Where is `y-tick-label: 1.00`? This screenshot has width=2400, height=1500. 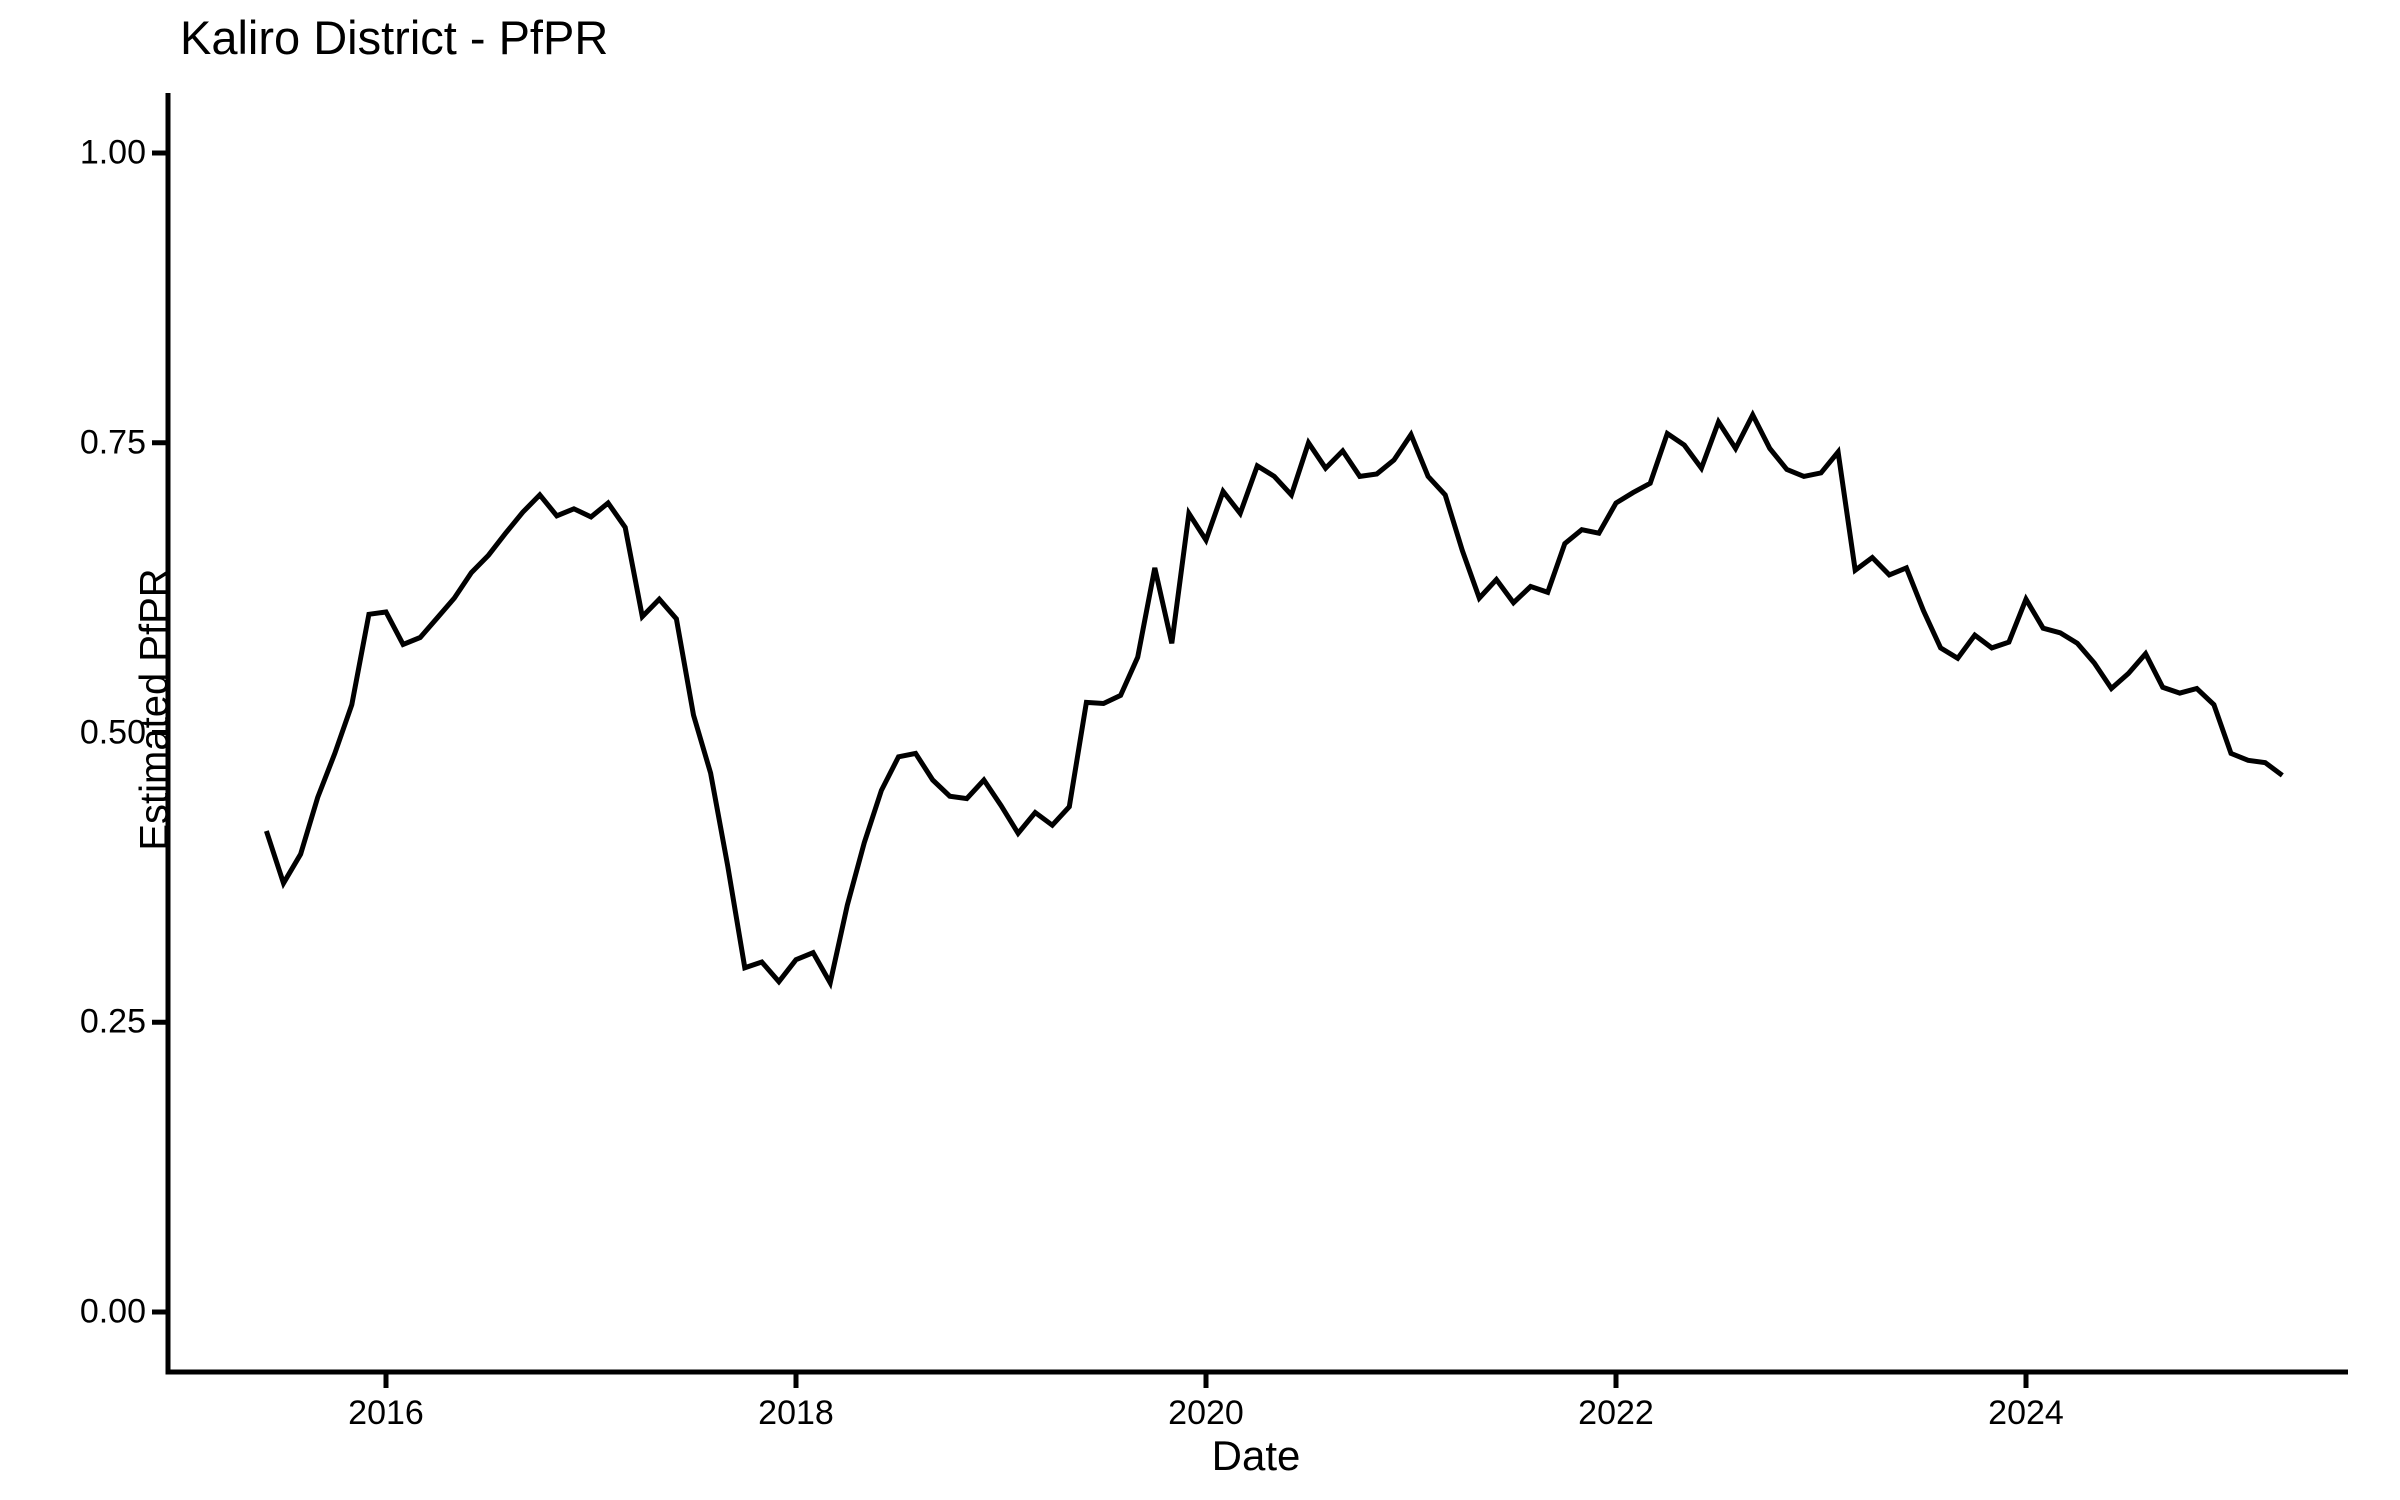 y-tick-label: 1.00 is located at coordinates (112, 152).